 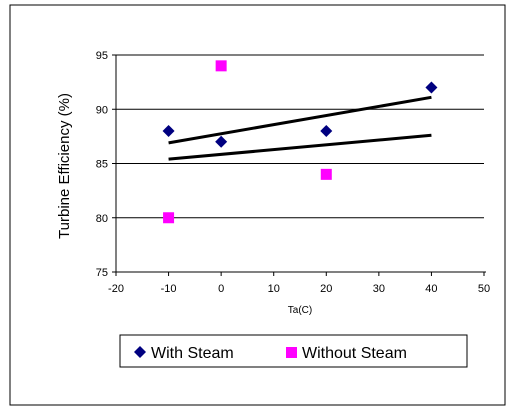 I want to click on point-without-steam-x20, so click(x=326, y=174).